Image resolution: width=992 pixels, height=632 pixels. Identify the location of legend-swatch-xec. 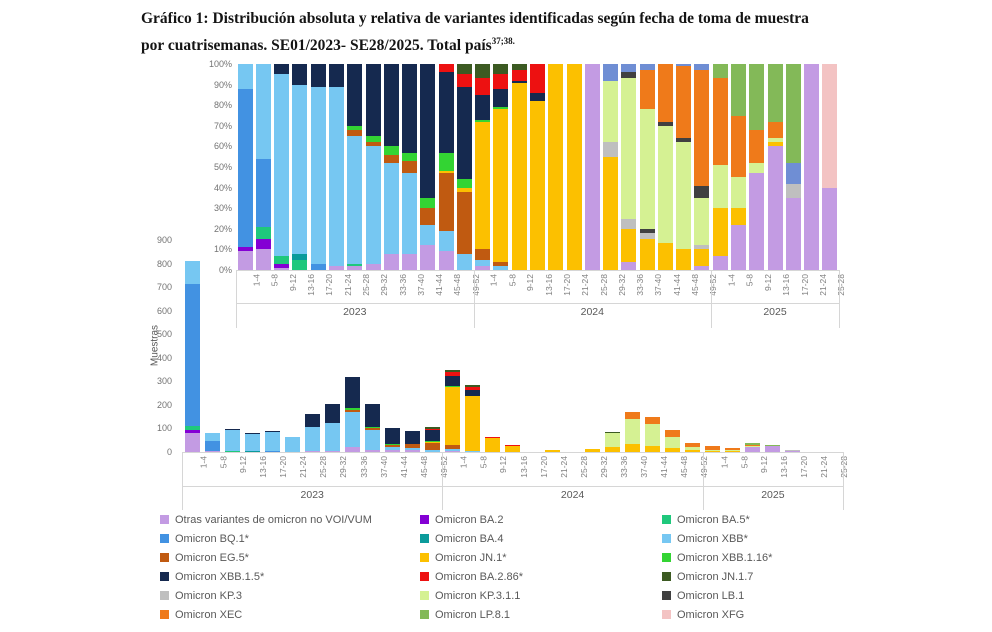
(164, 614).